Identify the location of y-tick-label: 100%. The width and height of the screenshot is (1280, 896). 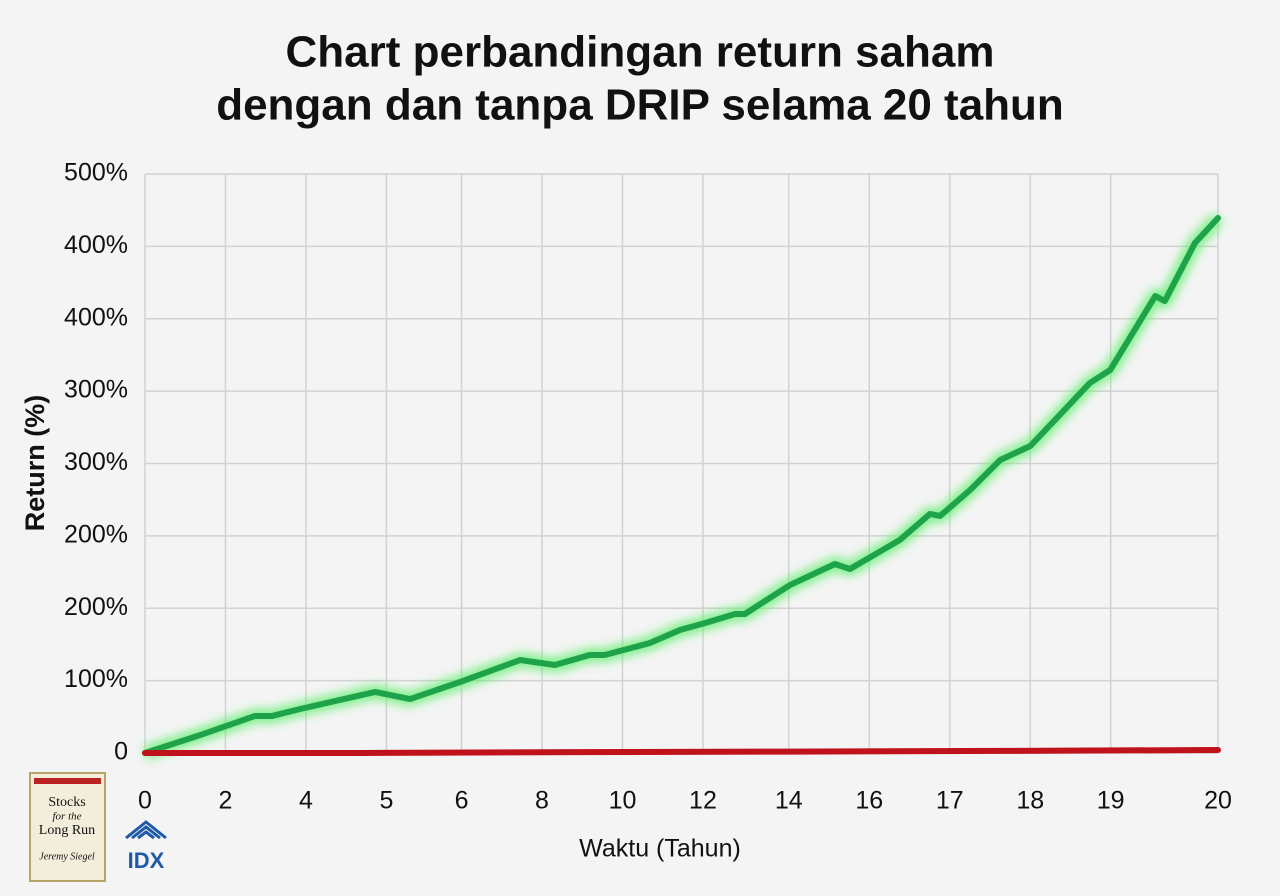
(96, 679).